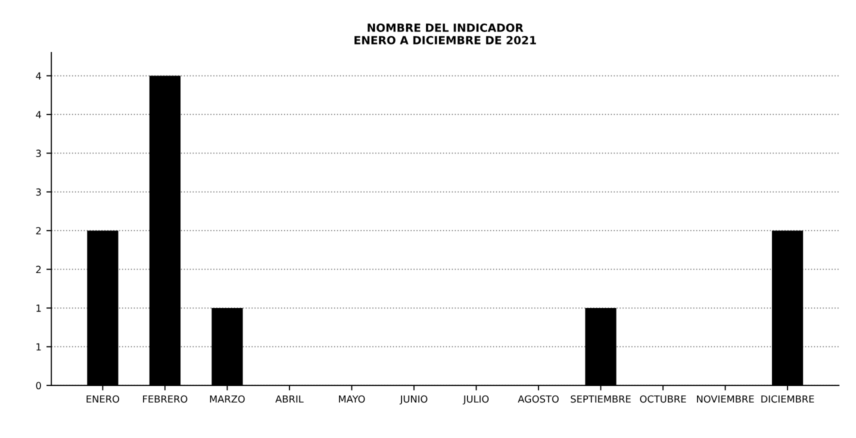 Image resolution: width=856 pixels, height=438 pixels. What do you see at coordinates (787, 399) in the screenshot?
I see `x-tick-label: DICIEMBRE` at bounding box center [787, 399].